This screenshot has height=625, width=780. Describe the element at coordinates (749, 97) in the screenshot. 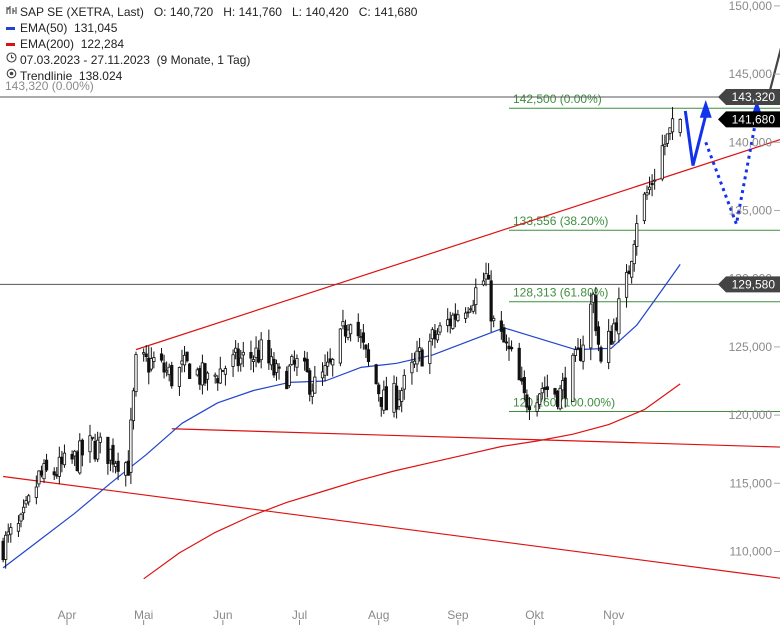

I see `level-tag` at that location.